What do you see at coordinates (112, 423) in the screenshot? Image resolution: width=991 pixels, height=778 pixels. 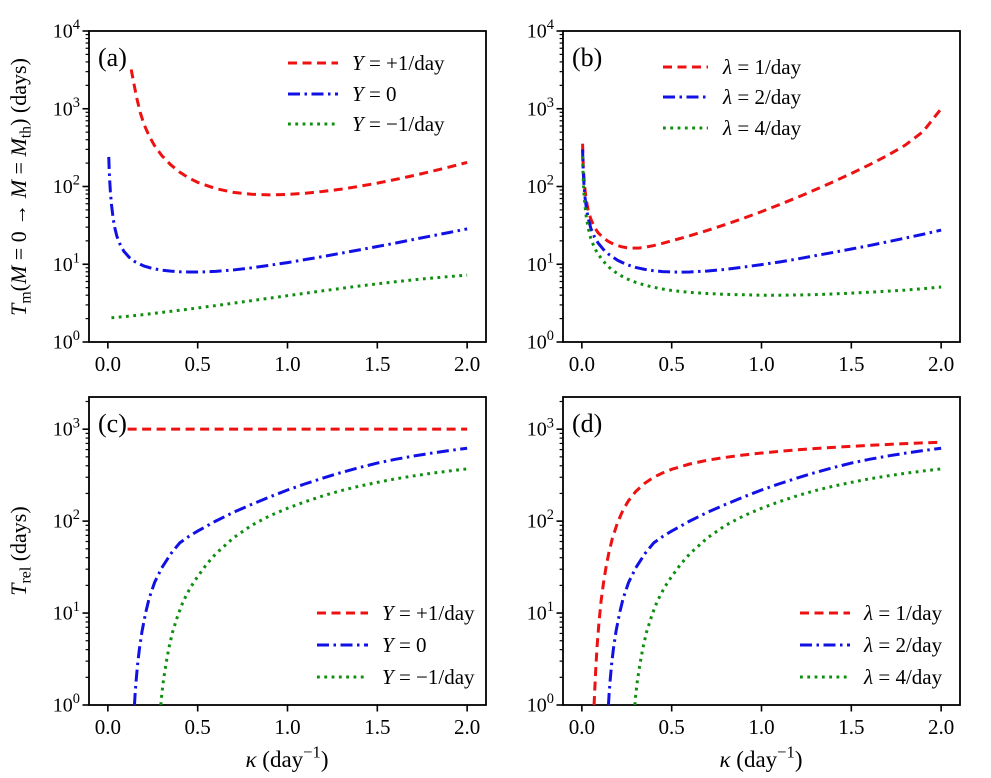 I see `panel-letter-c: (c)` at bounding box center [112, 423].